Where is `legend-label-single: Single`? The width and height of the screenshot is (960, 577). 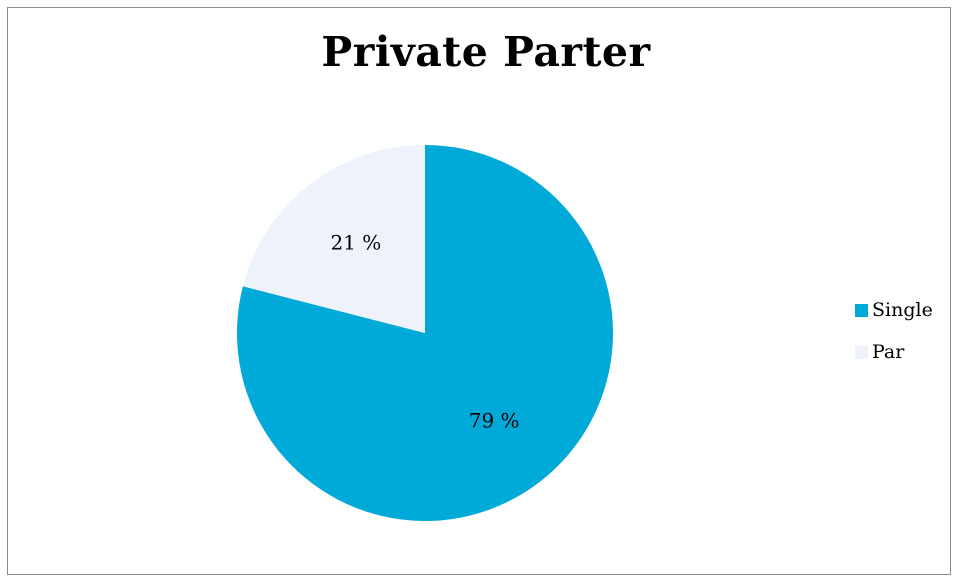 legend-label-single: Single is located at coordinates (902, 310).